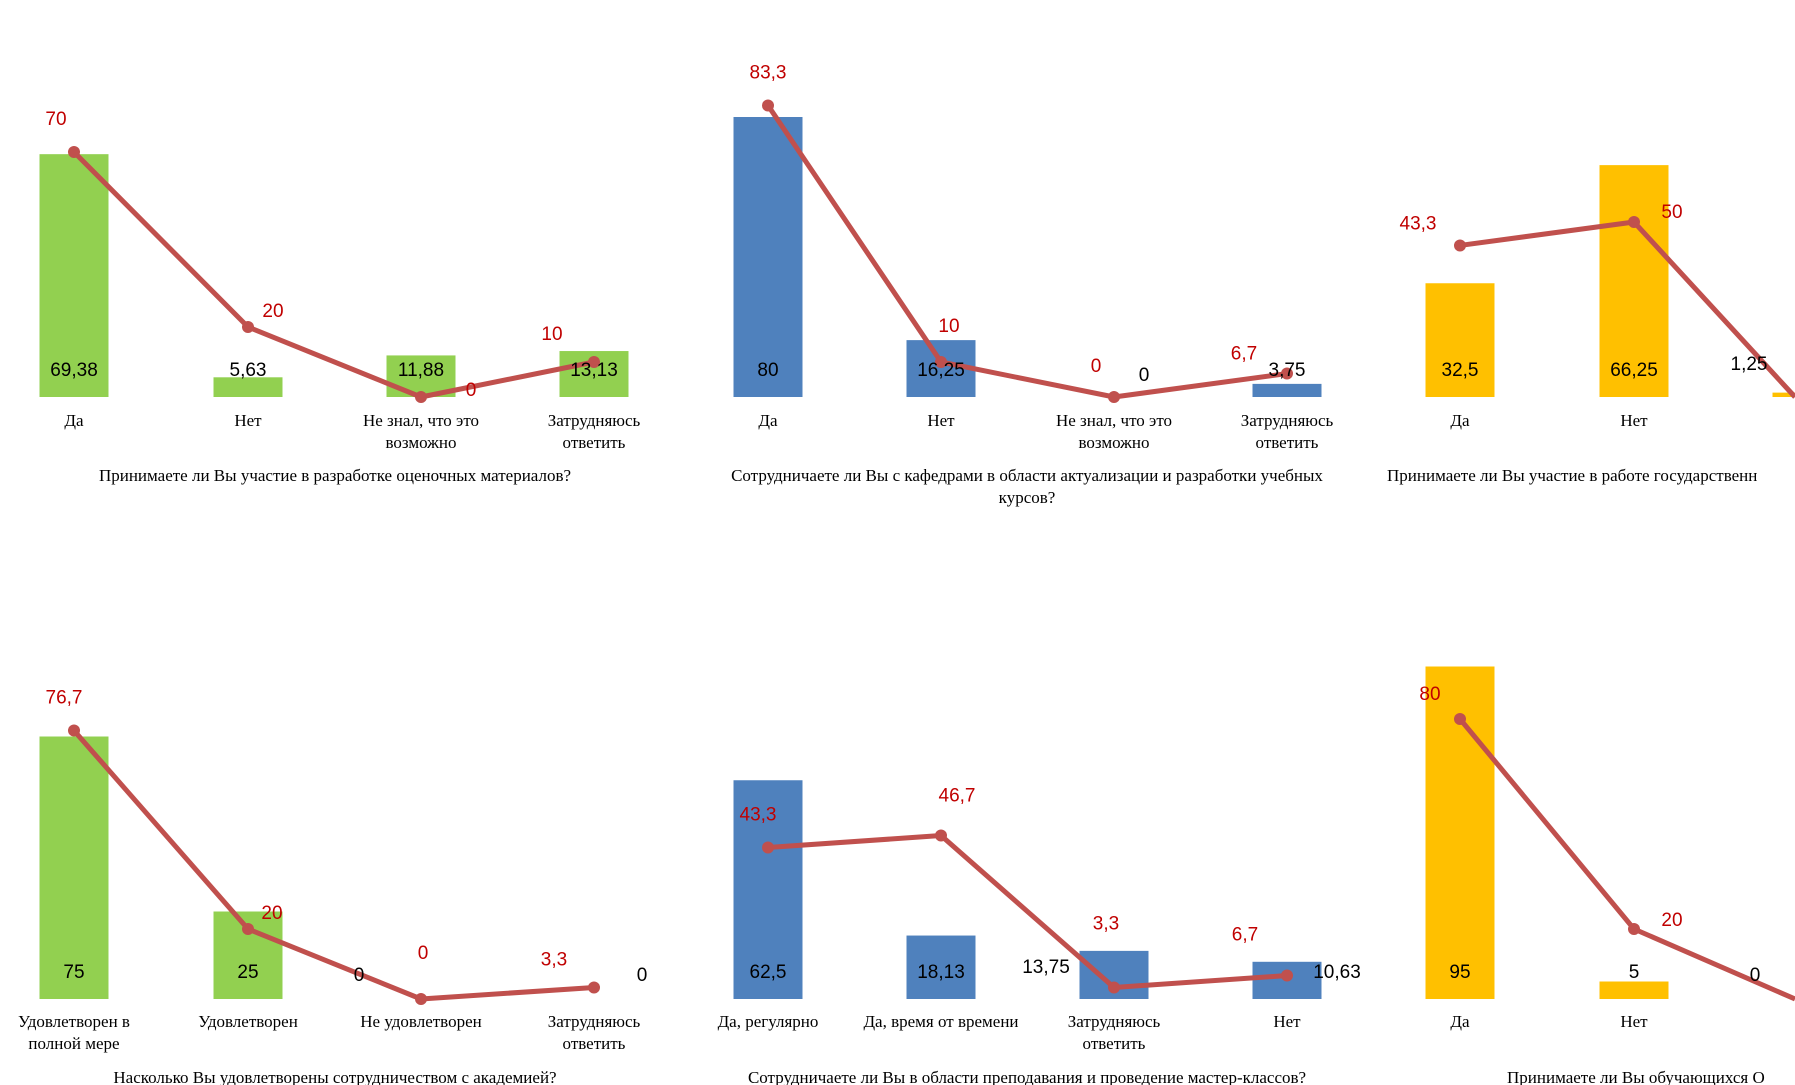  Describe the element at coordinates (1460, 370) in the screenshot. I see `bar-label-1: 32,5` at that location.